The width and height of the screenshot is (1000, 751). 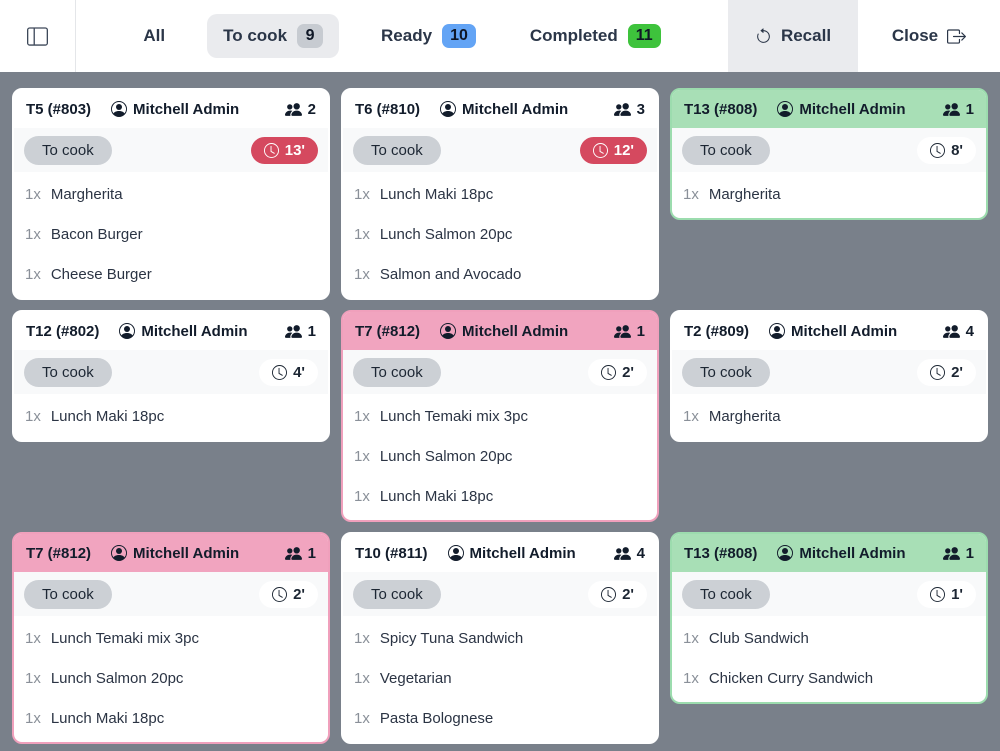 What do you see at coordinates (273, 36) in the screenshot?
I see `filter-tab-to-cook: To cook 9` at bounding box center [273, 36].